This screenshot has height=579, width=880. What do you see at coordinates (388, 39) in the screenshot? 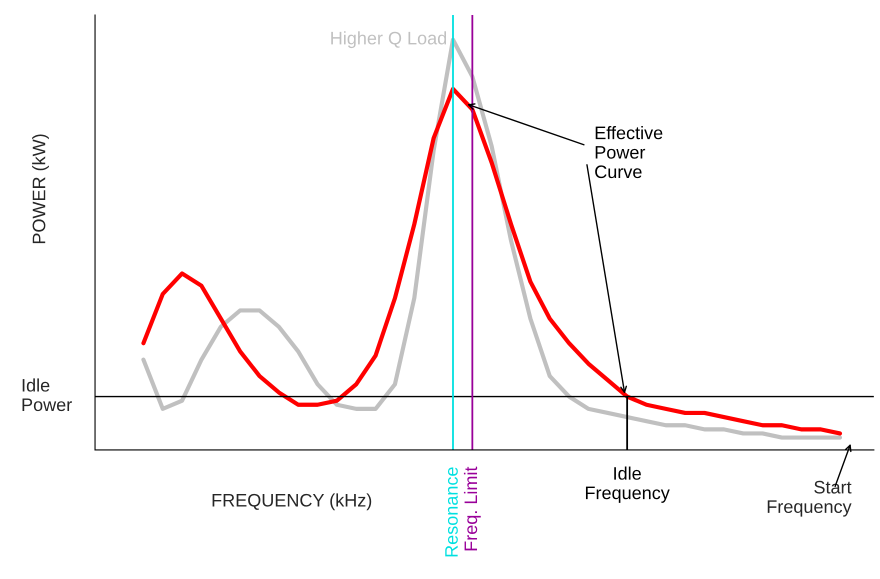
I see `series-label: Higher Q Load` at bounding box center [388, 39].